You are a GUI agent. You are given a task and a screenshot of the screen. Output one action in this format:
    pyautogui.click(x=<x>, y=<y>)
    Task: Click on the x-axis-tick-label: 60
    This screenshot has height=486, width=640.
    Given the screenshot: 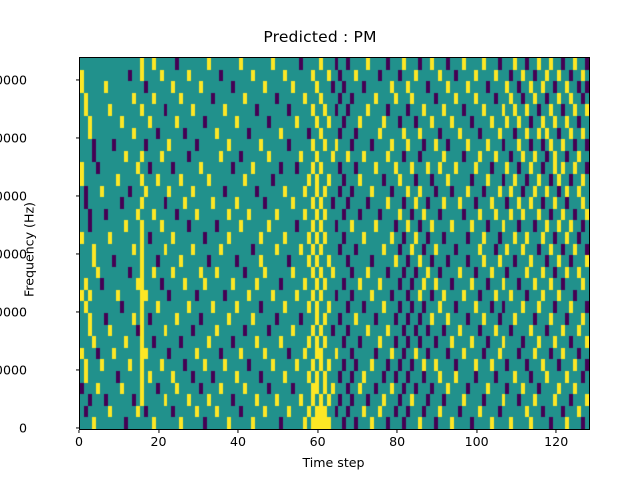 What is the action you would take?
    pyautogui.click(x=317, y=441)
    